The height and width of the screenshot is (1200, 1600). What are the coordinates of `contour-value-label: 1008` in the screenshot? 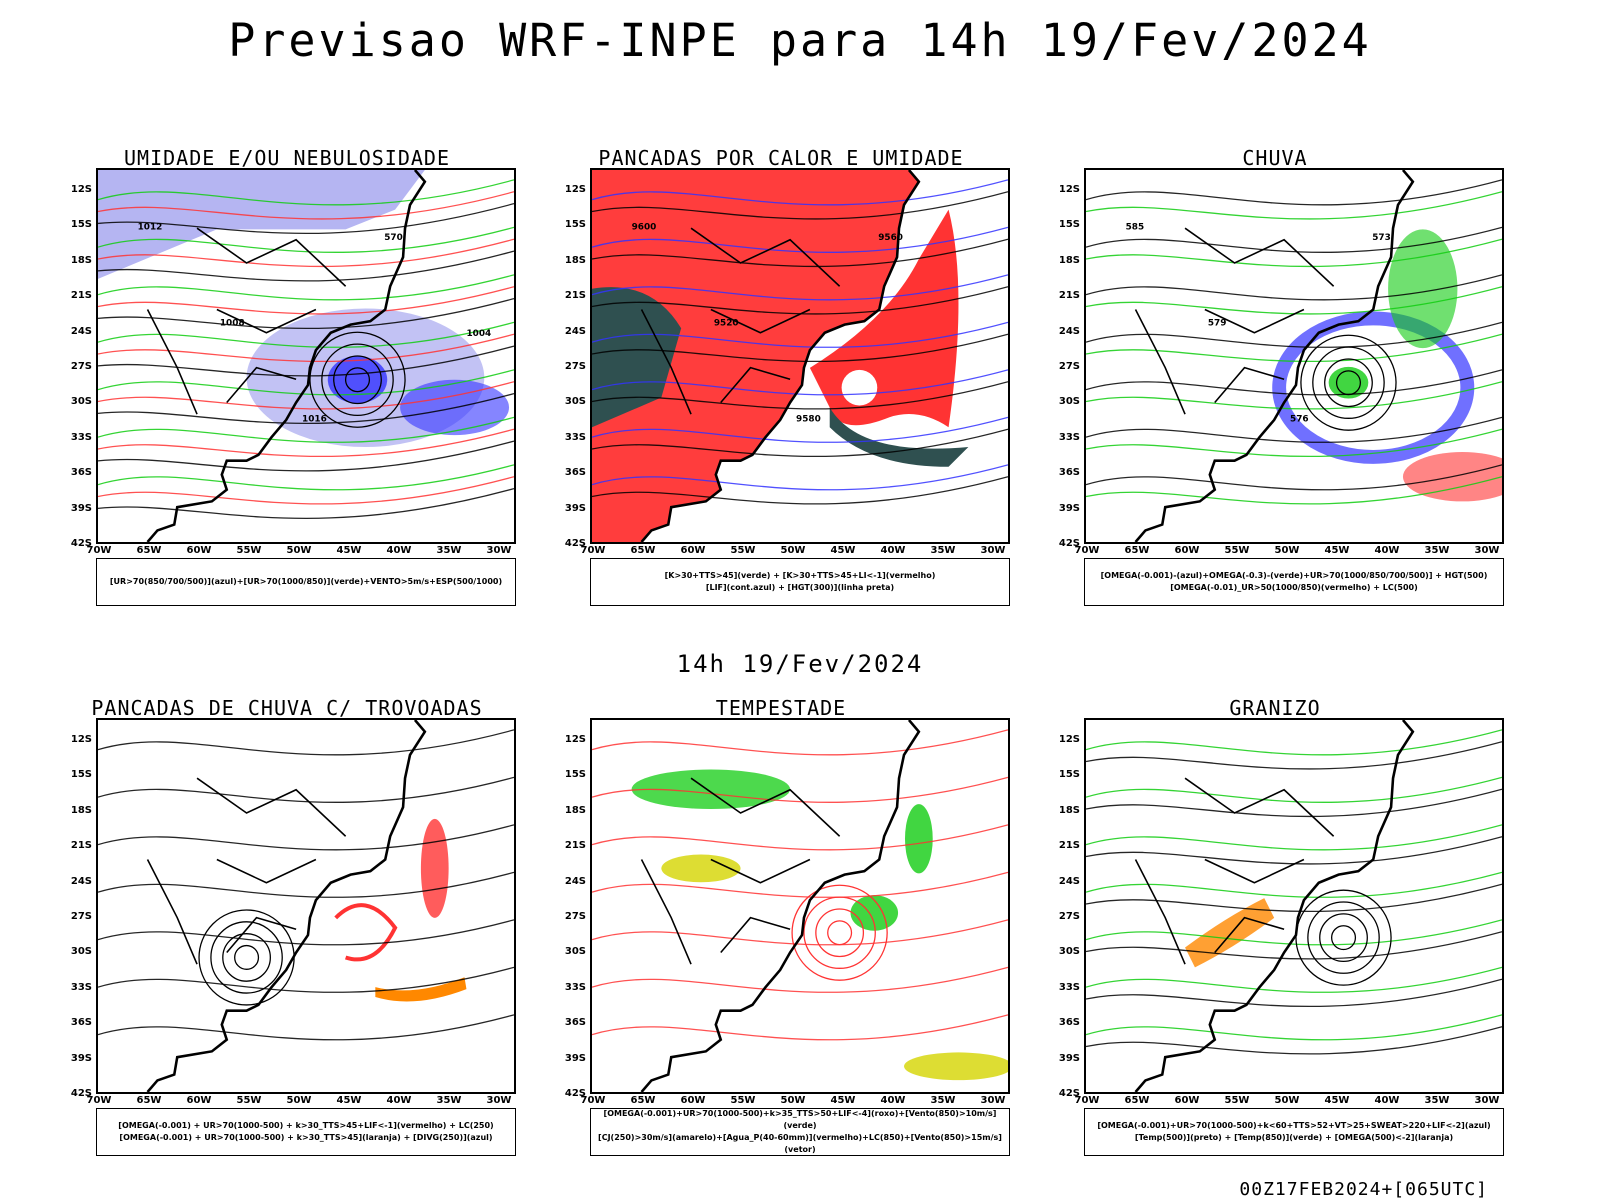 It's located at (232, 323).